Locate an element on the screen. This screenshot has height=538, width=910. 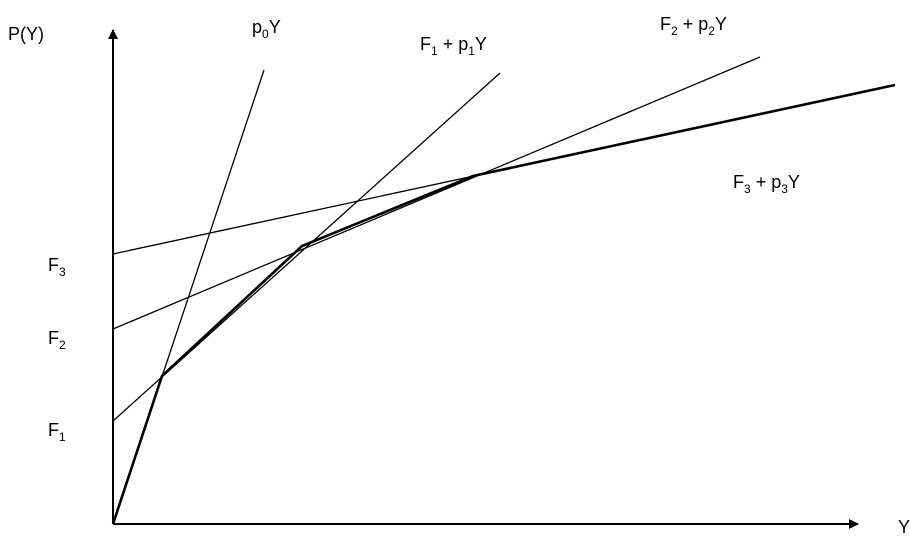
label-p0Y: p0Y is located at coordinates (266, 29).